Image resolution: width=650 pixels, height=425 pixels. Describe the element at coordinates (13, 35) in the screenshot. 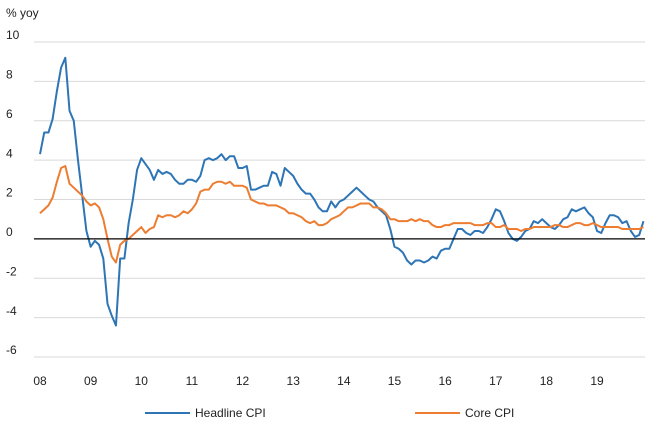

I see `y-tick-label: 10` at that location.